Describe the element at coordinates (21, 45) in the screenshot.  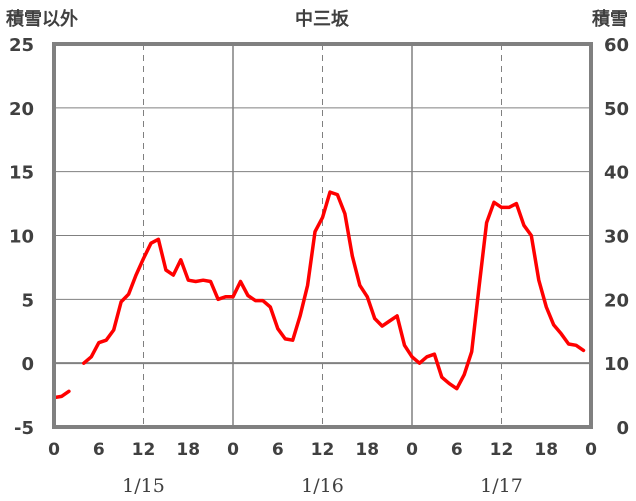
I see `y-tick-label-left: 25` at that location.